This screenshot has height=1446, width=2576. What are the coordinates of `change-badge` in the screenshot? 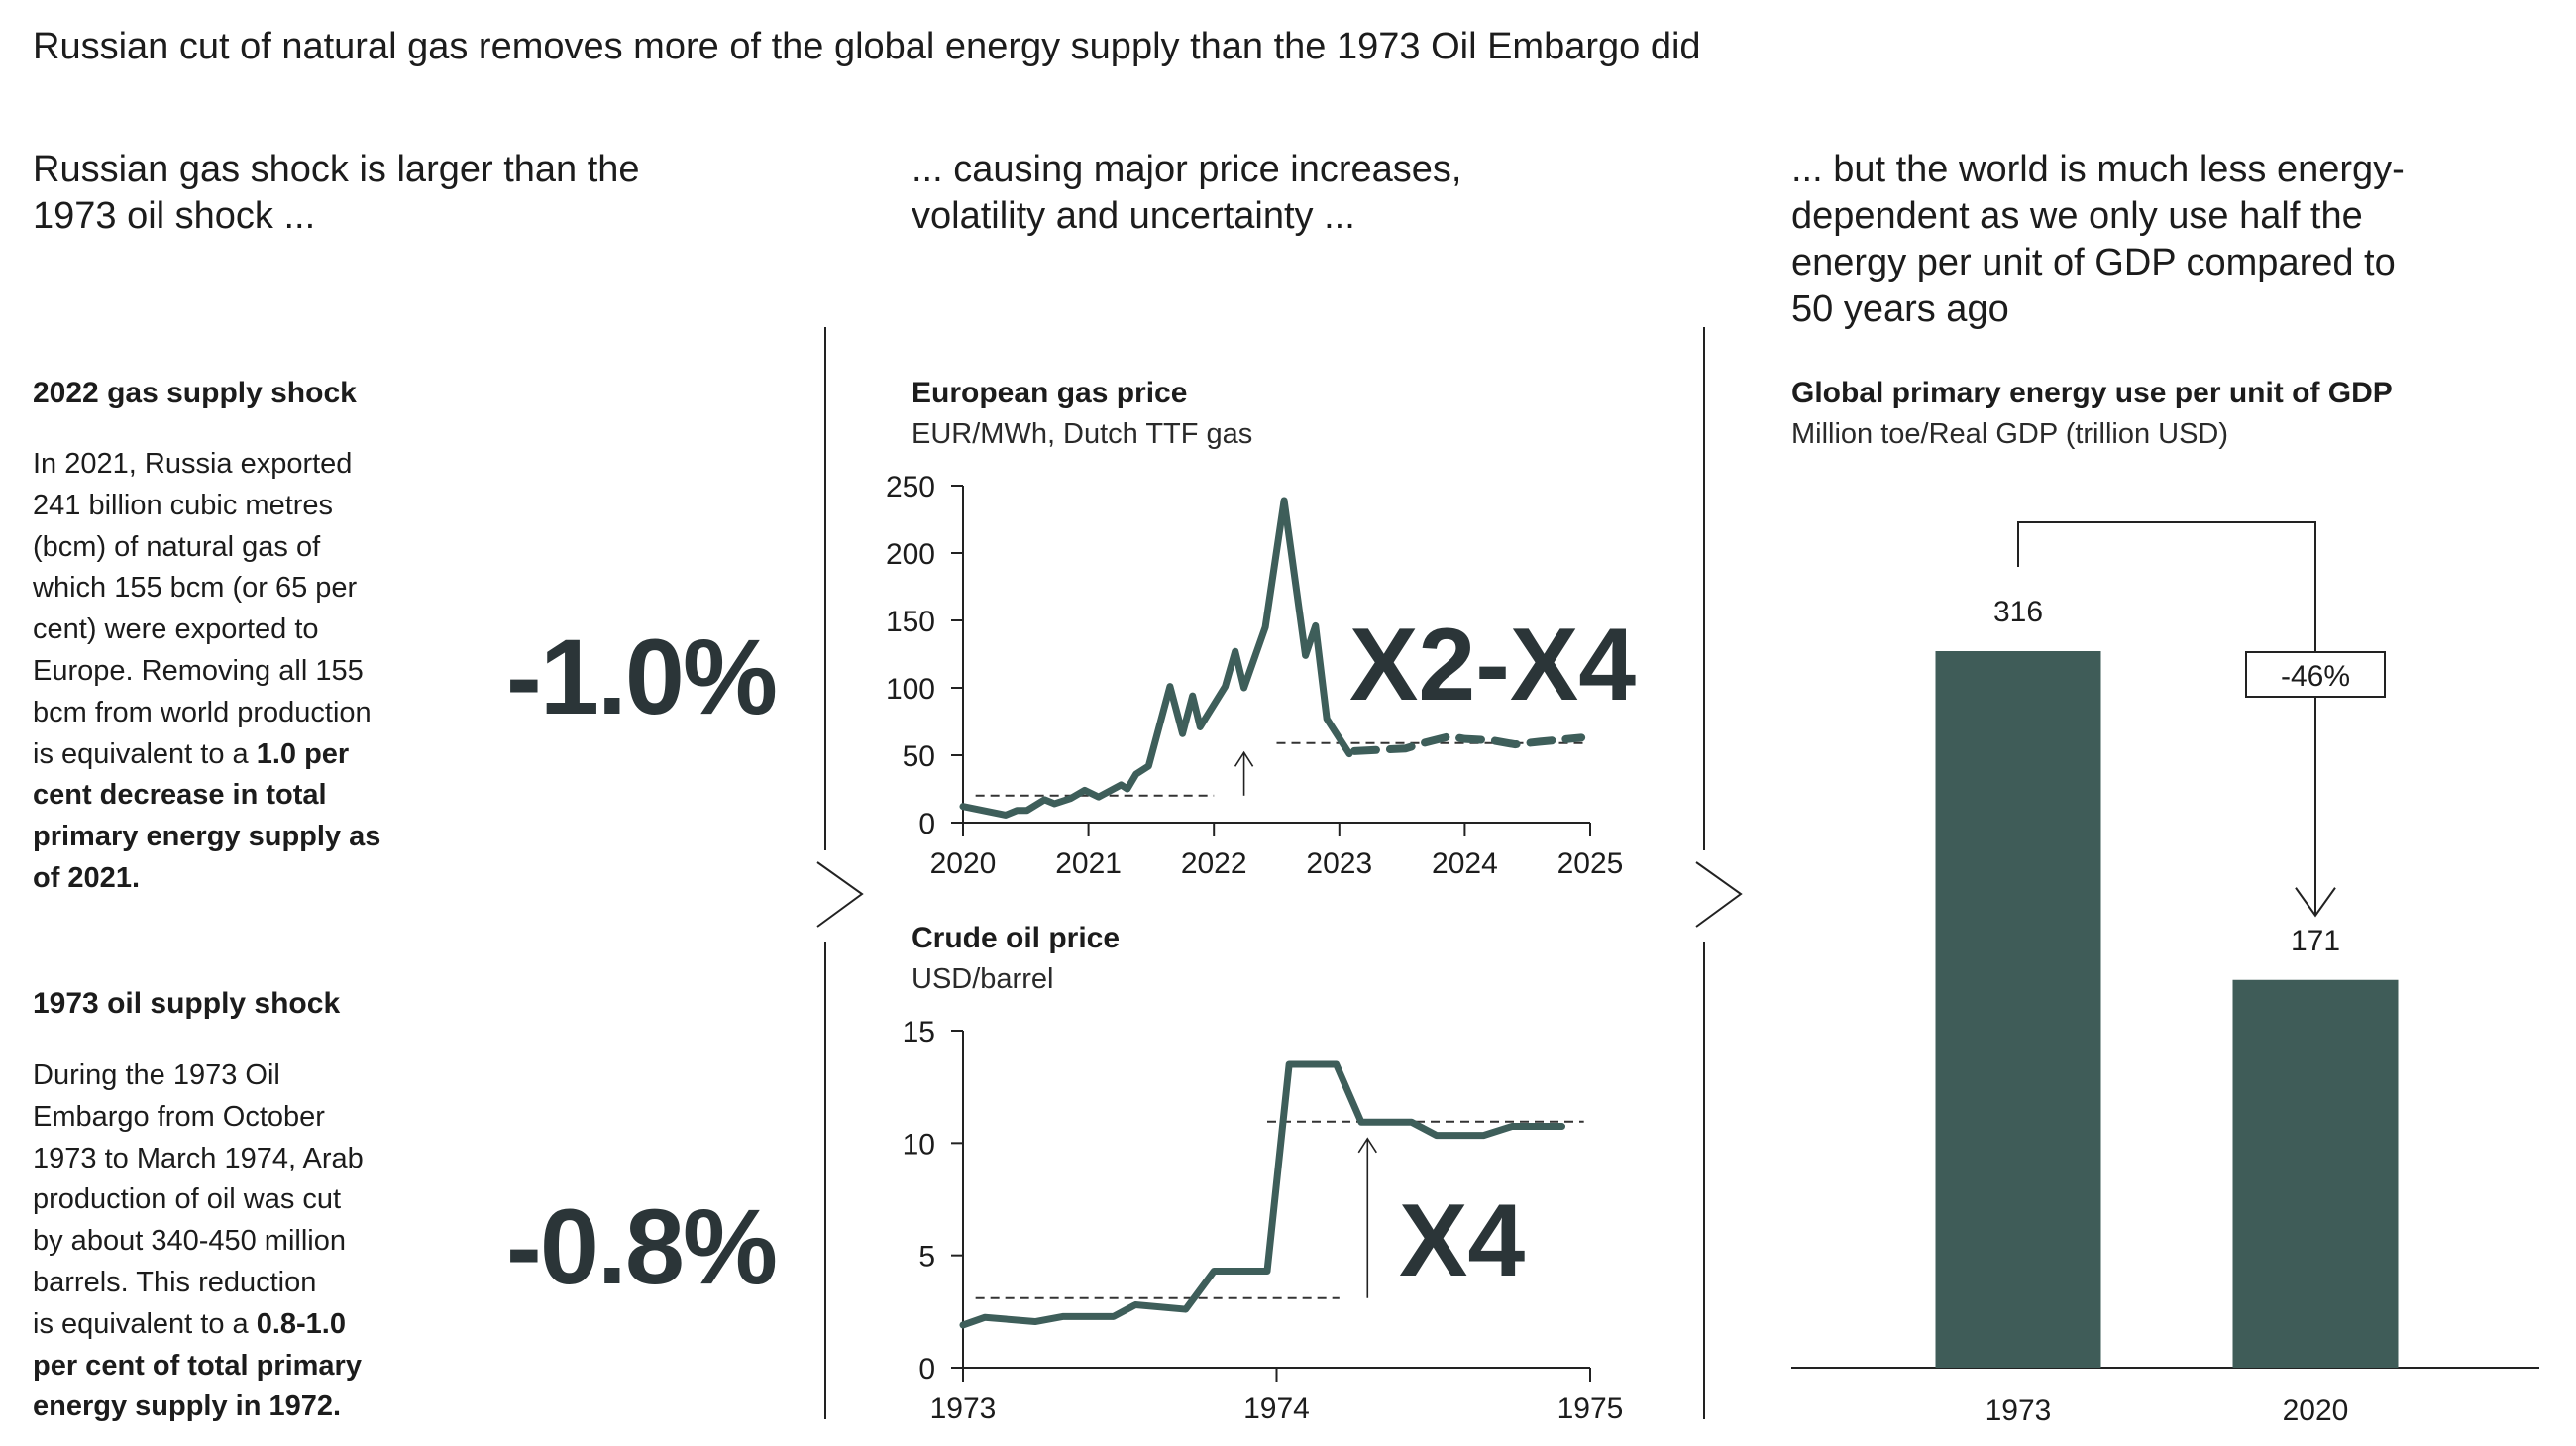 It's located at (2315, 674).